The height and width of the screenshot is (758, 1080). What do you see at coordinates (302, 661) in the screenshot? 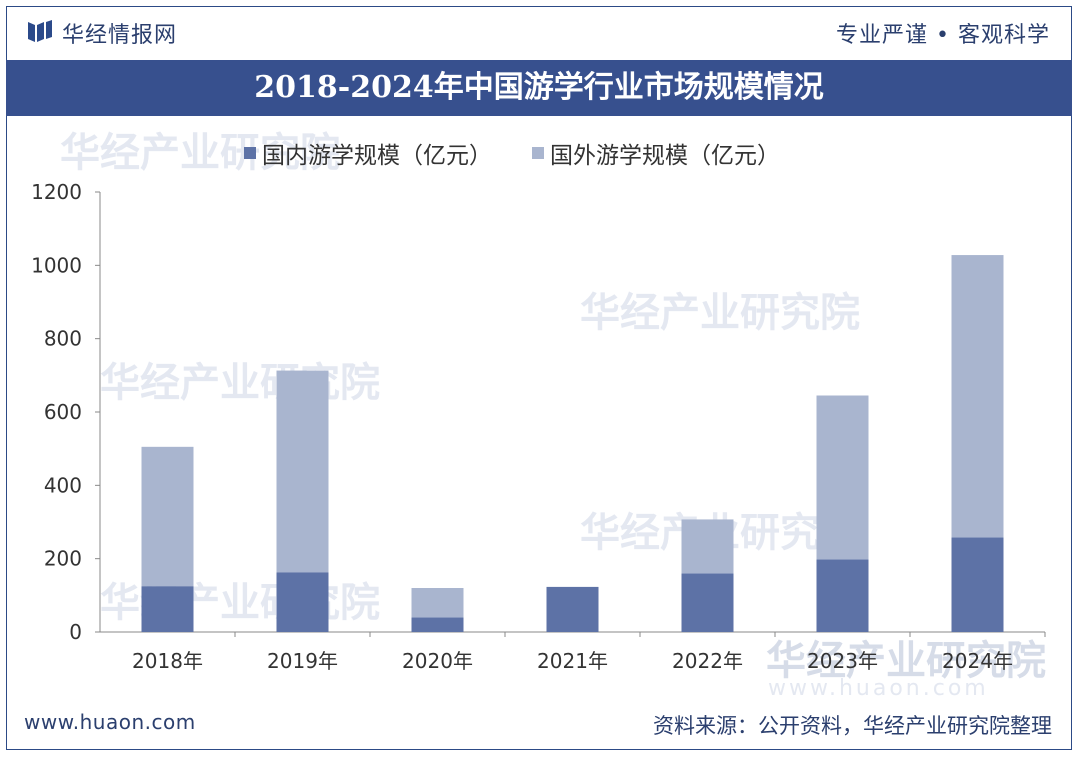
I see `x-tick-label: 2019年` at bounding box center [302, 661].